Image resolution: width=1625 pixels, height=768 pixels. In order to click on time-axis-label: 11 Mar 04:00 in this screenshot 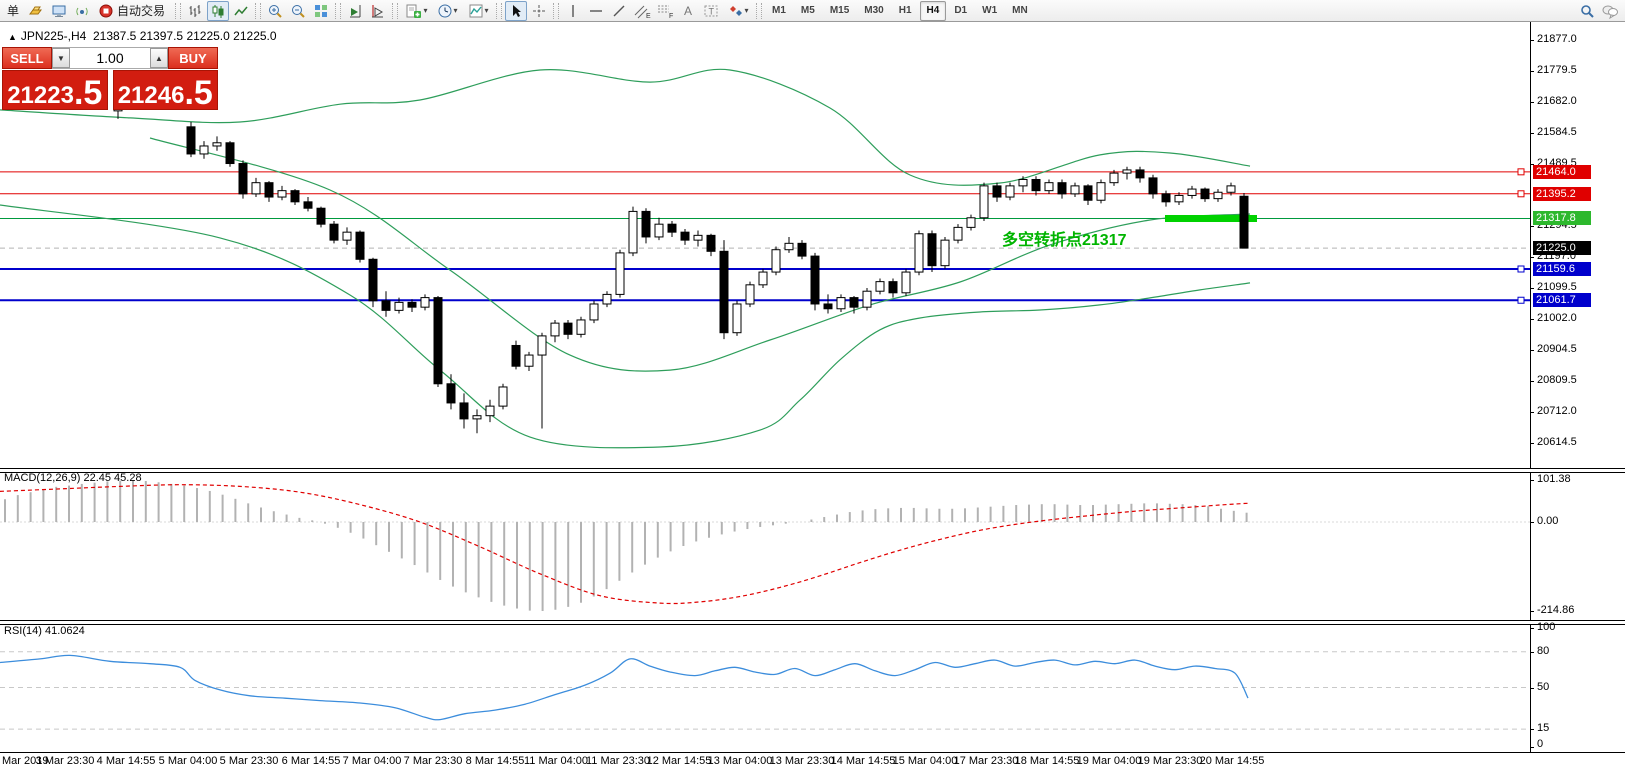, I will do `click(556, 761)`.